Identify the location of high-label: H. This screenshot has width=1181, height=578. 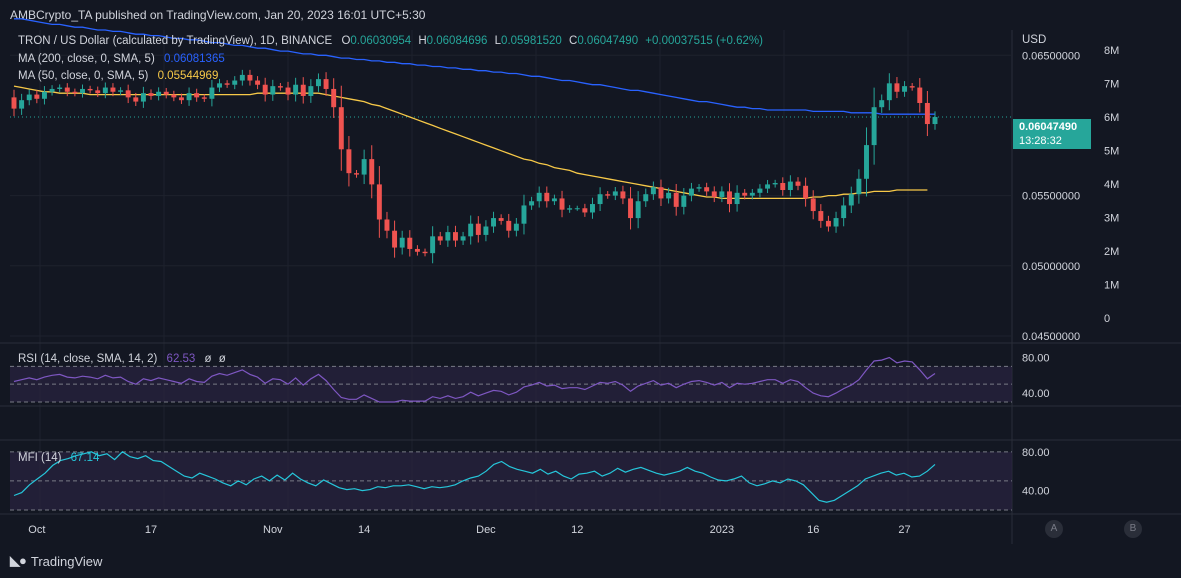
(422, 41).